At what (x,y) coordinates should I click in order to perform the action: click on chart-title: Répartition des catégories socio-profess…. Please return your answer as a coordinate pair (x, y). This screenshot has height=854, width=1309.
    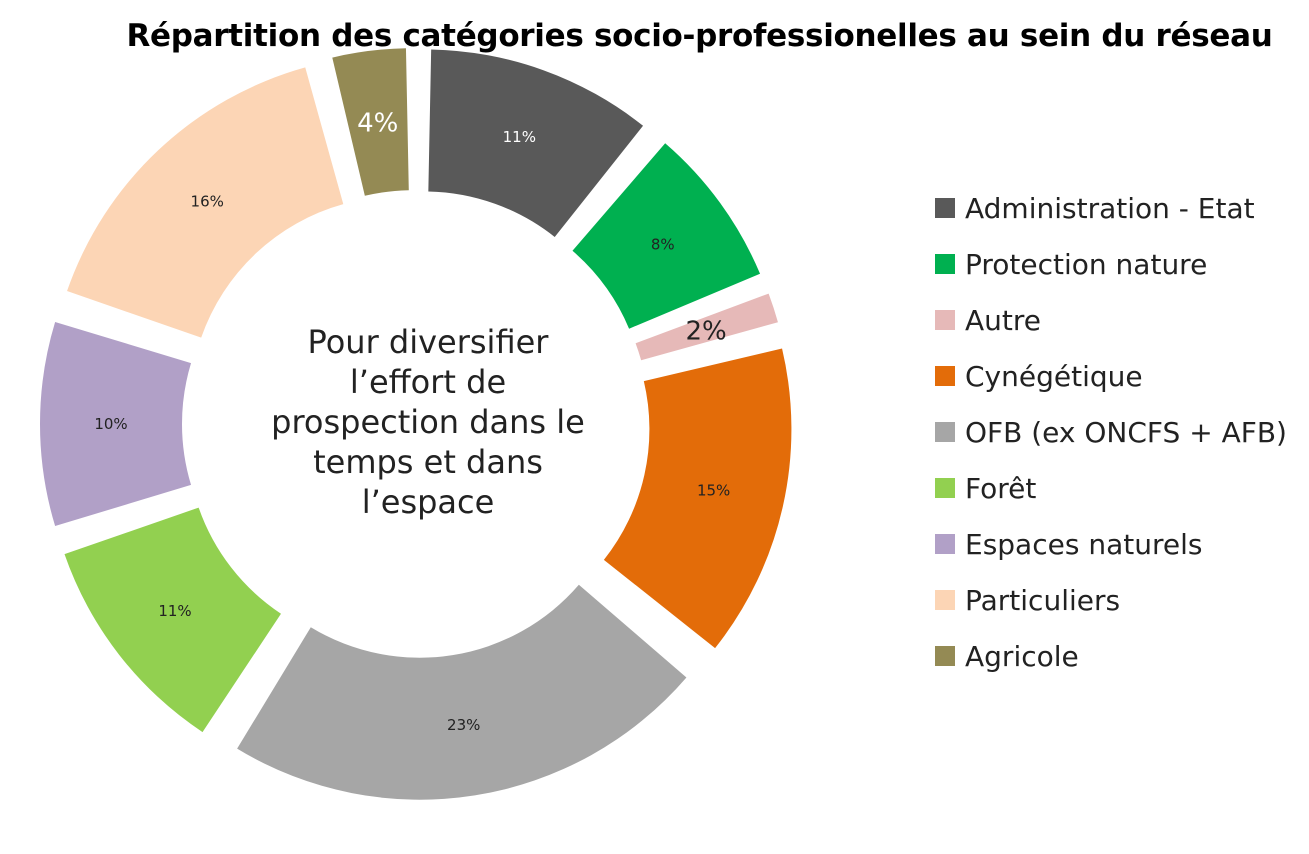
    Looking at the image, I should click on (699, 36).